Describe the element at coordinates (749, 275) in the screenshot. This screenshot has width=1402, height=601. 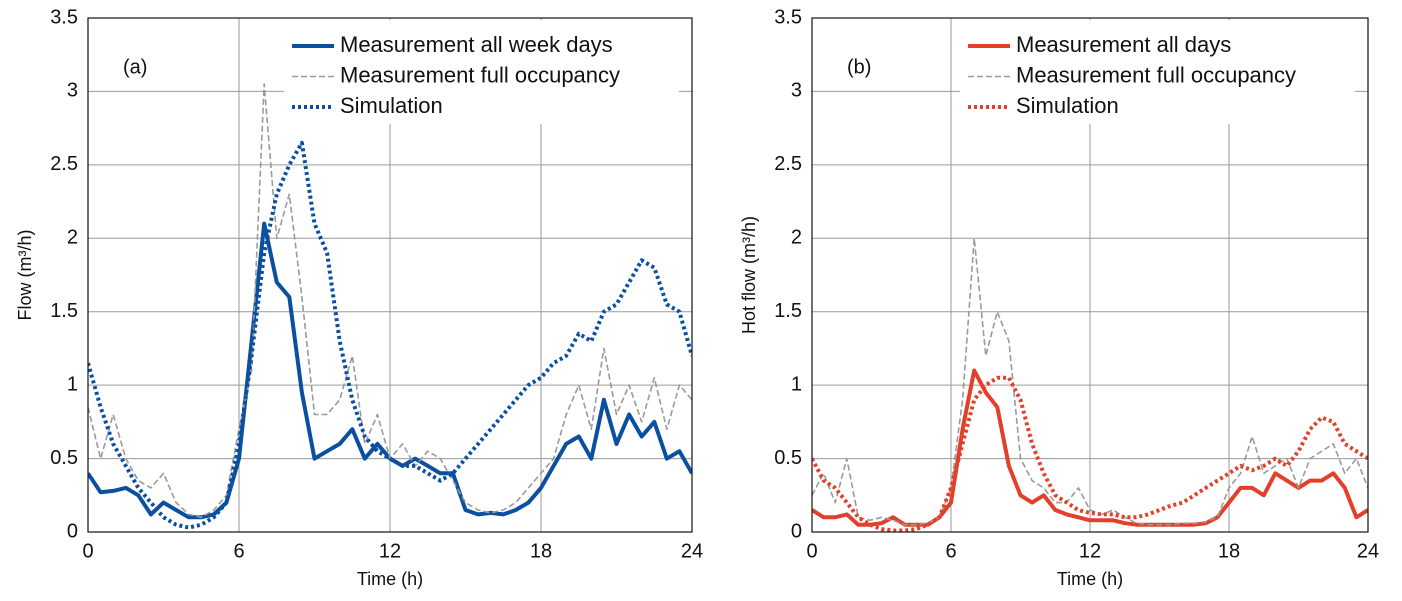
I see `y-axis-label: Hot flow (m³/h)` at that location.